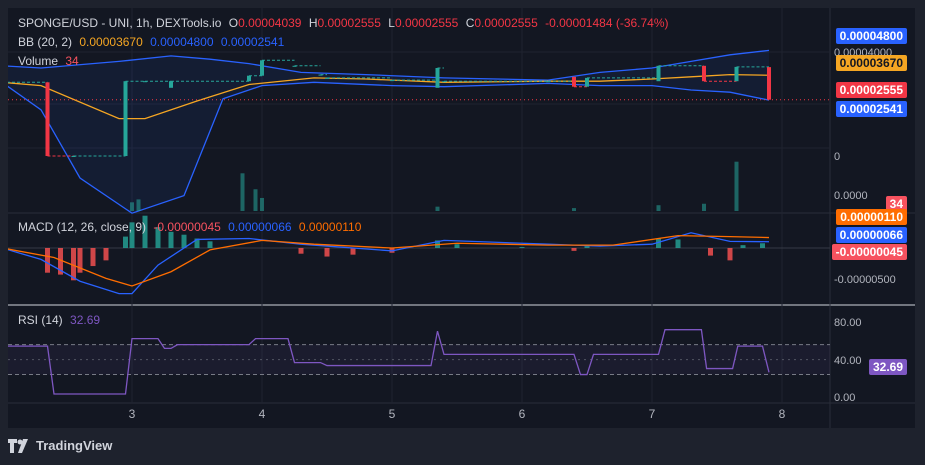  I want to click on close-price-label: 0.00002555, so click(871, 90).